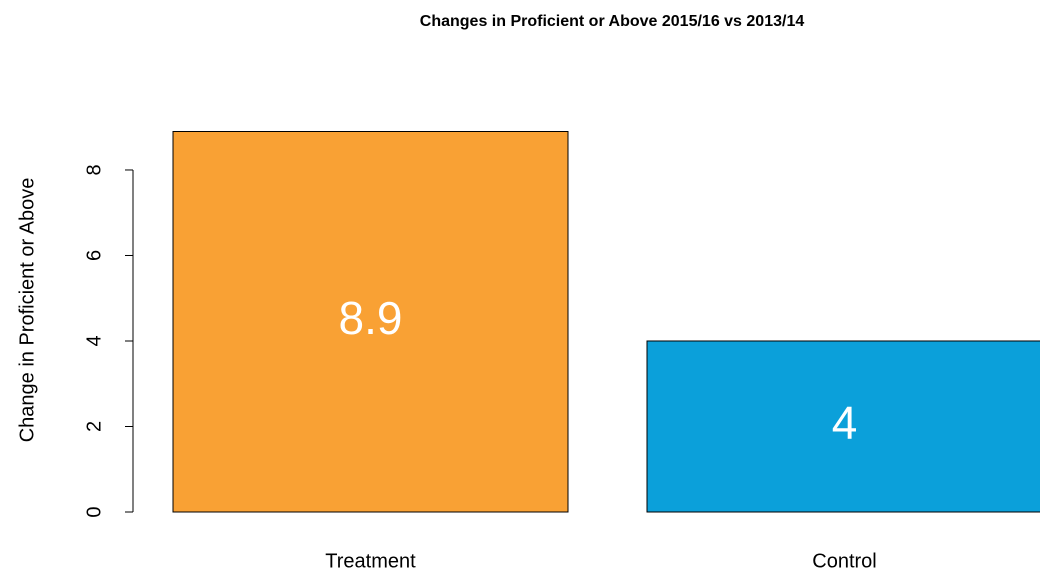 This screenshot has height=580, width=1040. What do you see at coordinates (94, 511) in the screenshot?
I see `y-tick-label: 0` at bounding box center [94, 511].